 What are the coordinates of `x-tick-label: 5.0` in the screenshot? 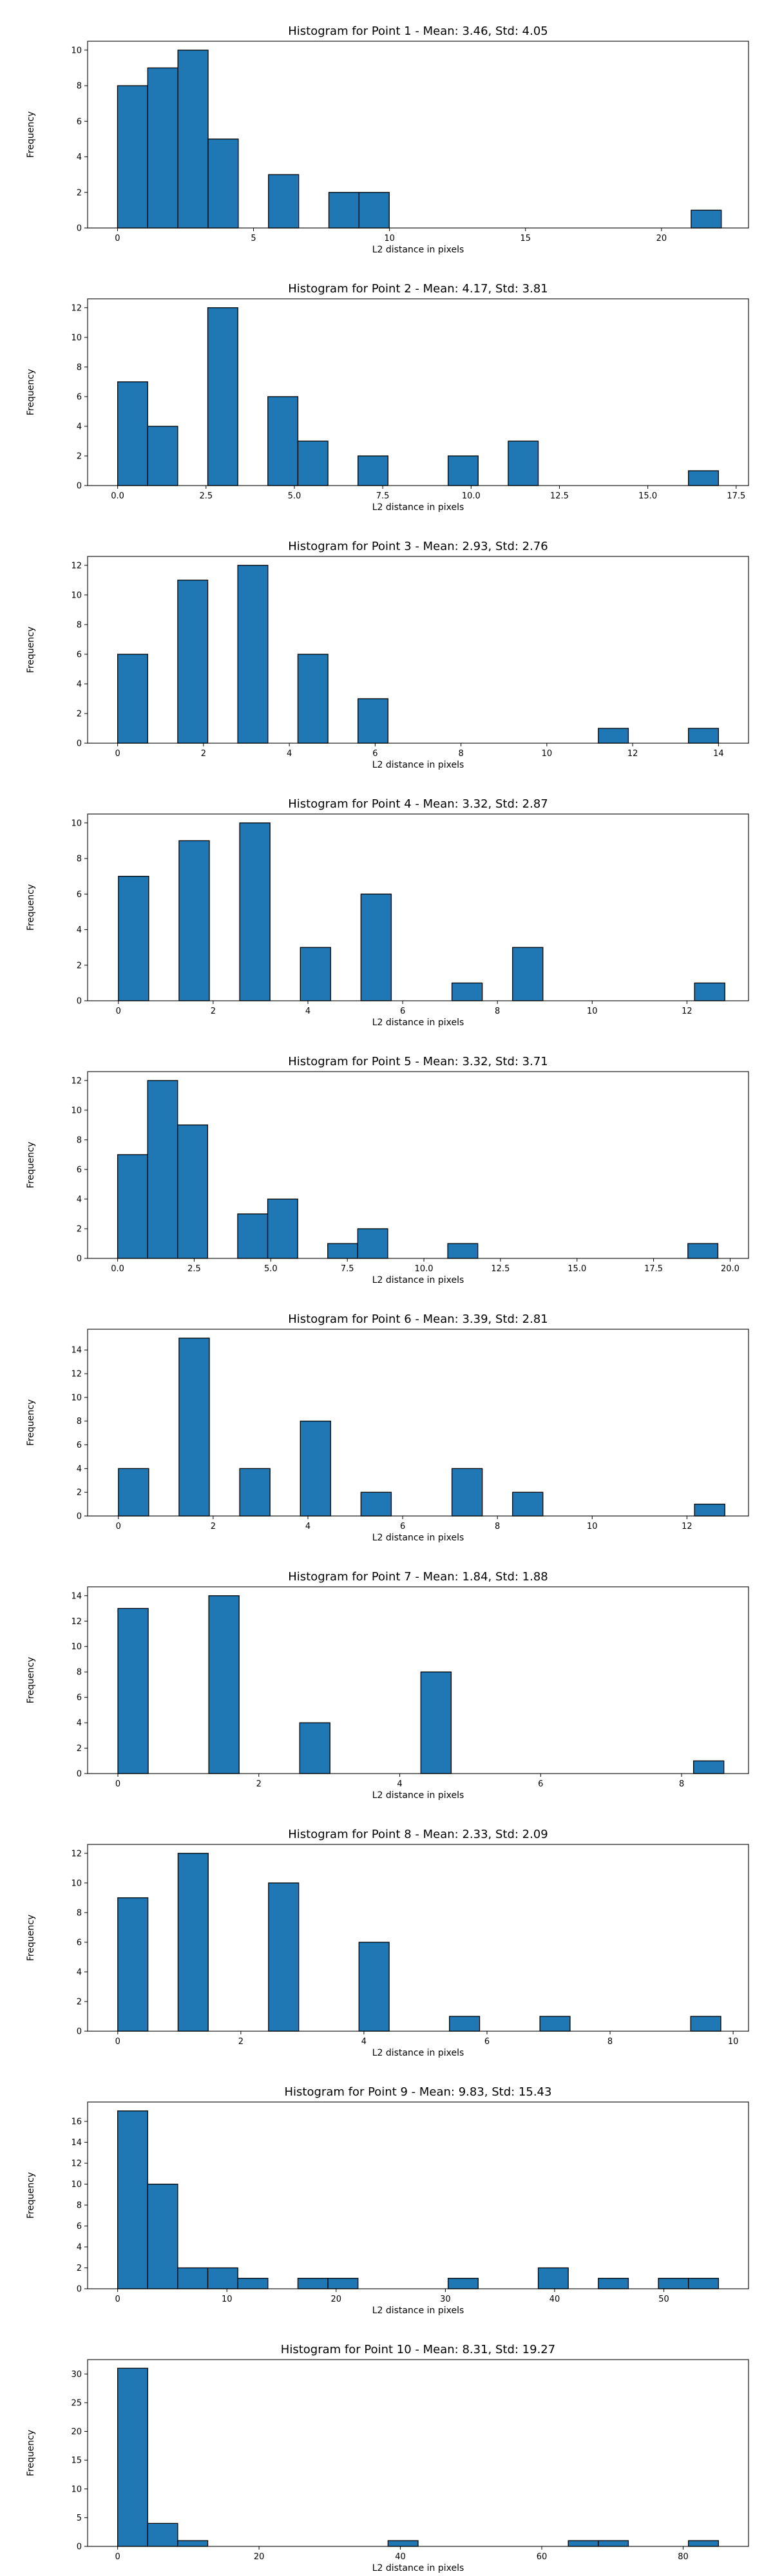 It's located at (271, 1269).